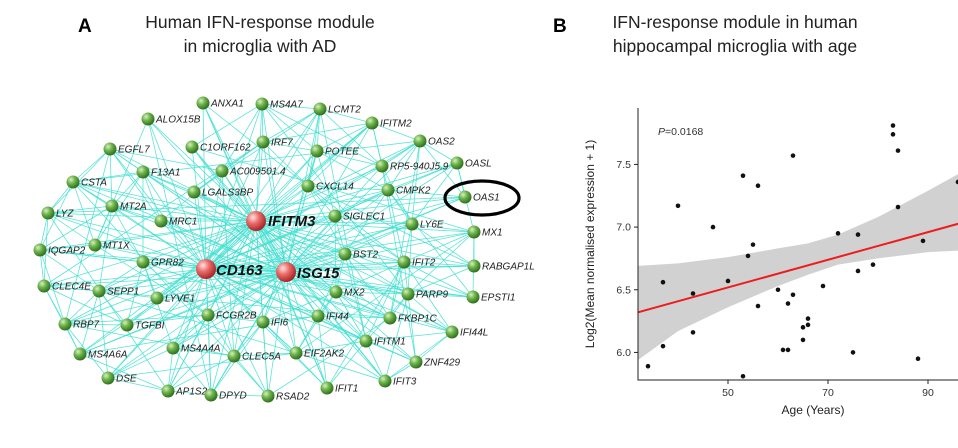 The width and height of the screenshot is (958, 448). Describe the element at coordinates (126, 379) in the screenshot. I see `node-label-dse: DSE` at that location.